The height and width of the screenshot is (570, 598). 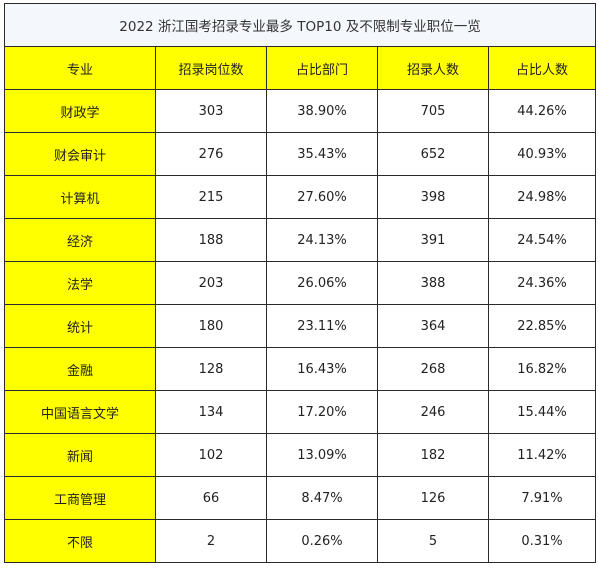 I want to click on table-row: 财政学 303 38.90% 705 44.26%, so click(x=300, y=111).